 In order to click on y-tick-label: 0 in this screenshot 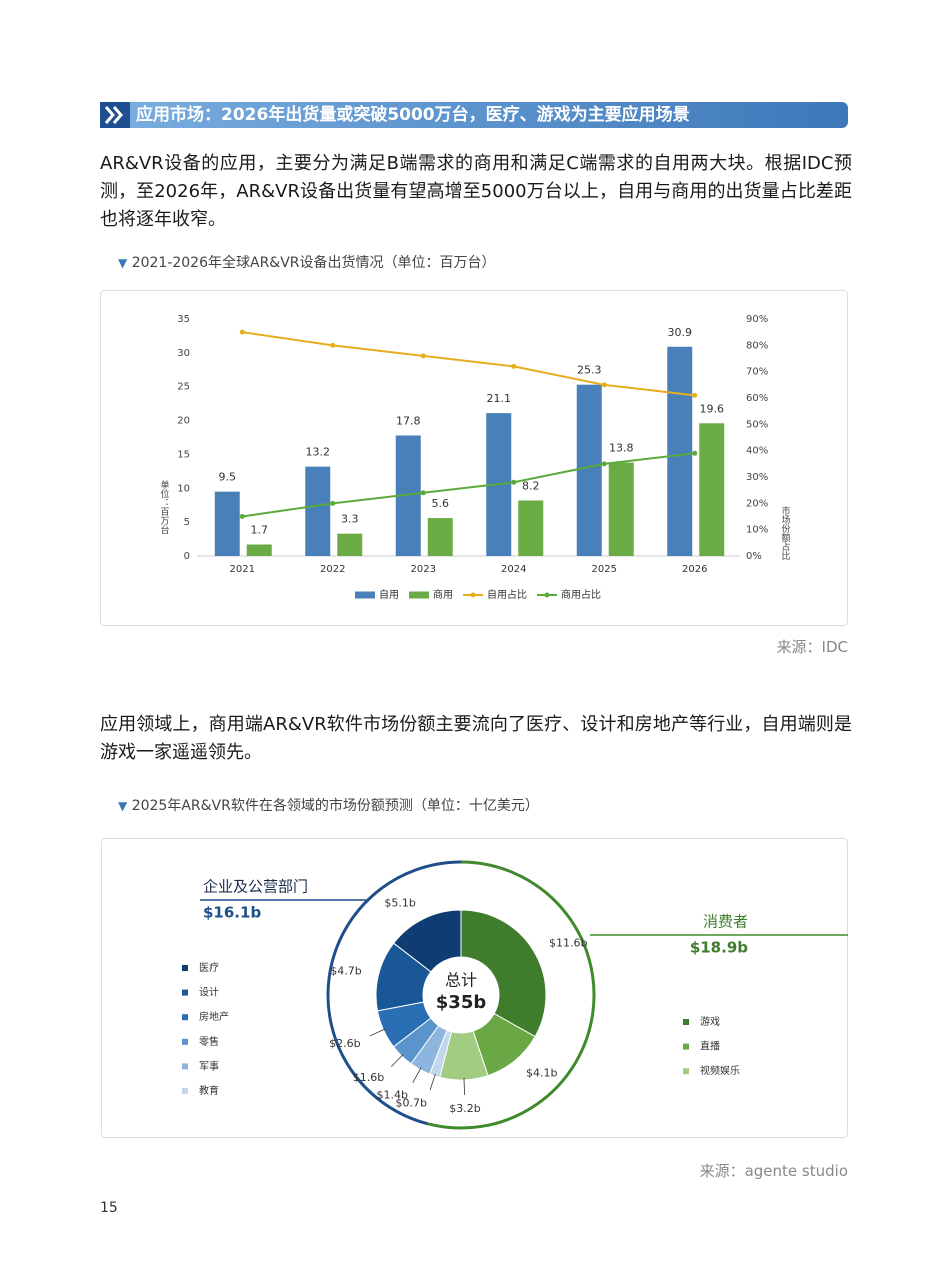, I will do `click(187, 556)`.